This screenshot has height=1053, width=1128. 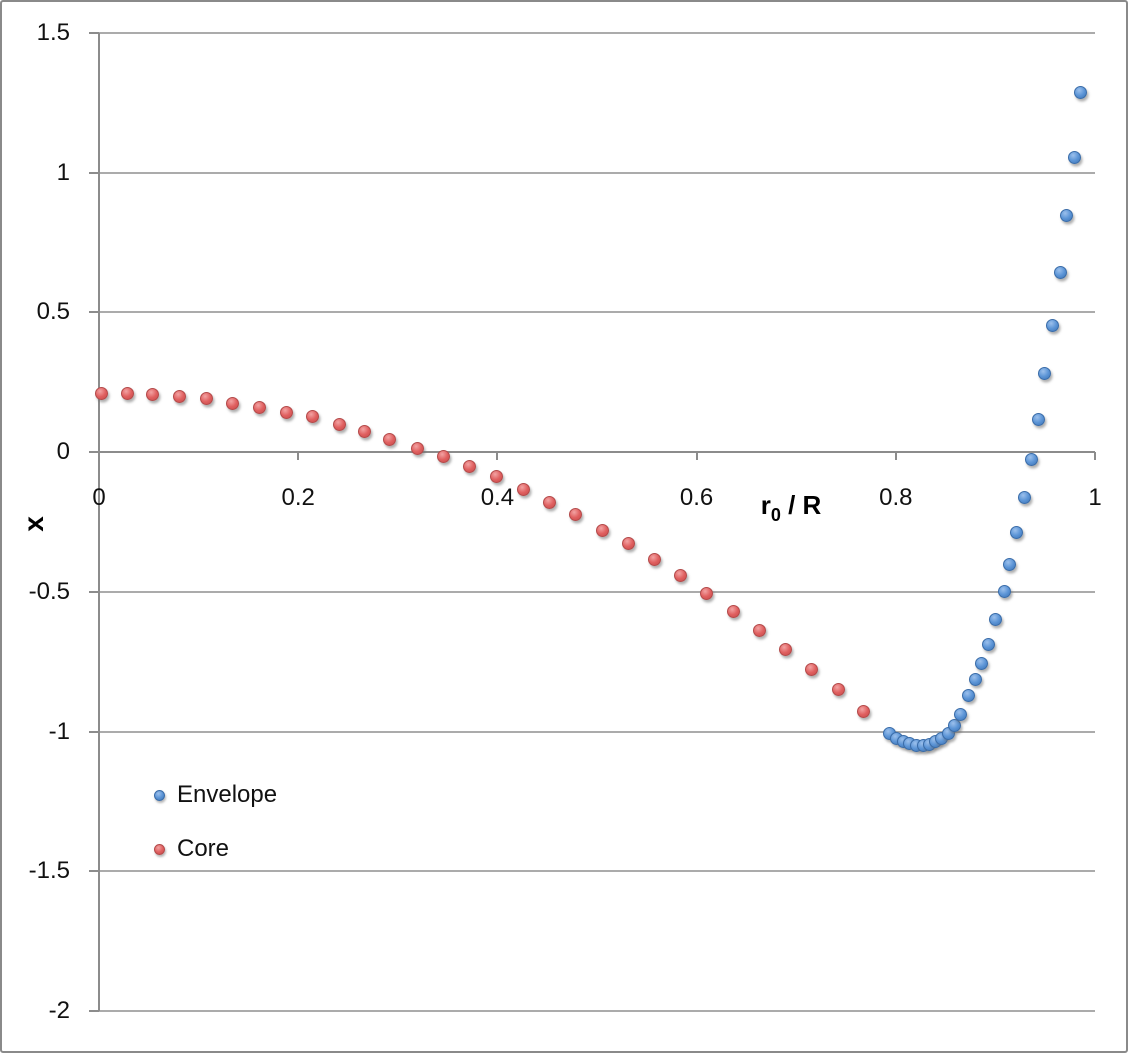 I want to click on y-tick-label: 0, so click(x=63, y=452).